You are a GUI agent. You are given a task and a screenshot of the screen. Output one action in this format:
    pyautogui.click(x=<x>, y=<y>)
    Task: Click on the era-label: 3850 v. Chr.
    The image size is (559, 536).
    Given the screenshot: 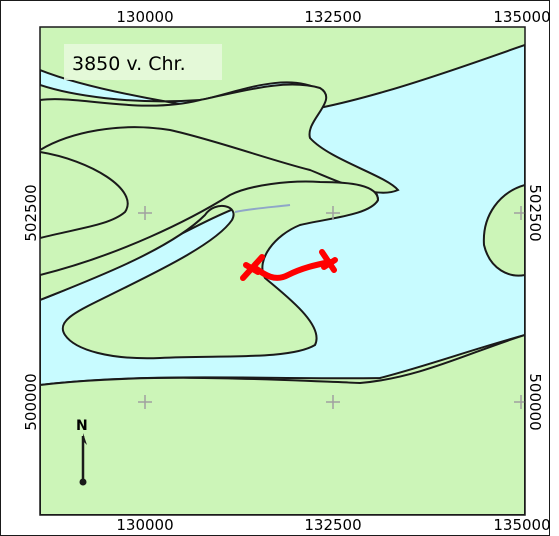 What is the action you would take?
    pyautogui.click(x=129, y=64)
    